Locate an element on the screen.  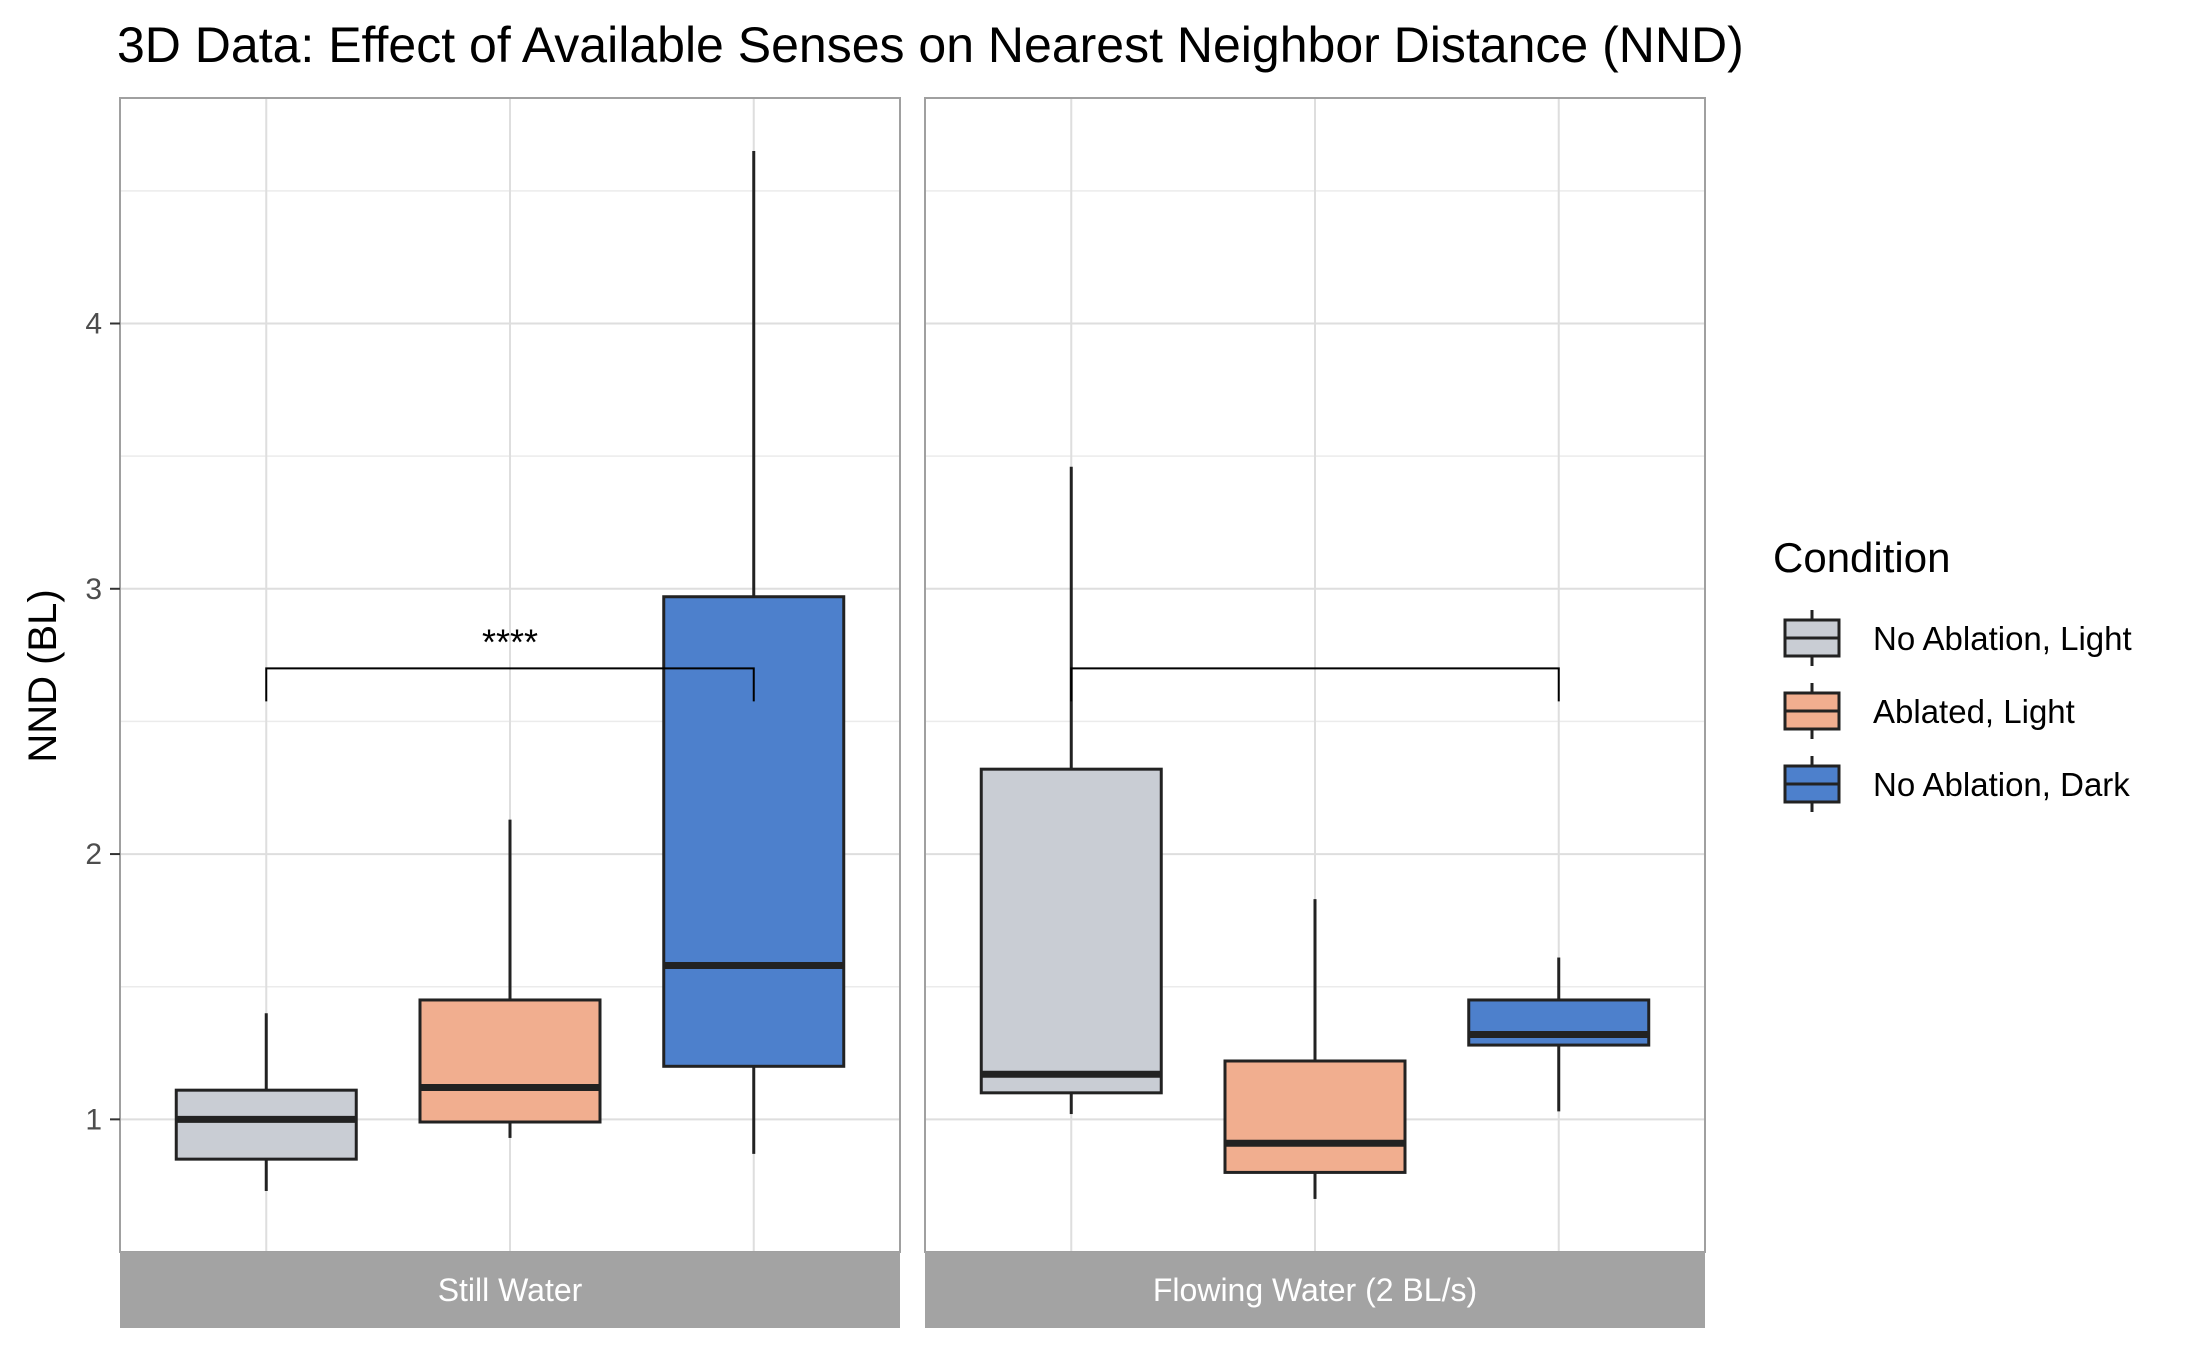
y-tick-label: 1 is located at coordinates (93, 1119).